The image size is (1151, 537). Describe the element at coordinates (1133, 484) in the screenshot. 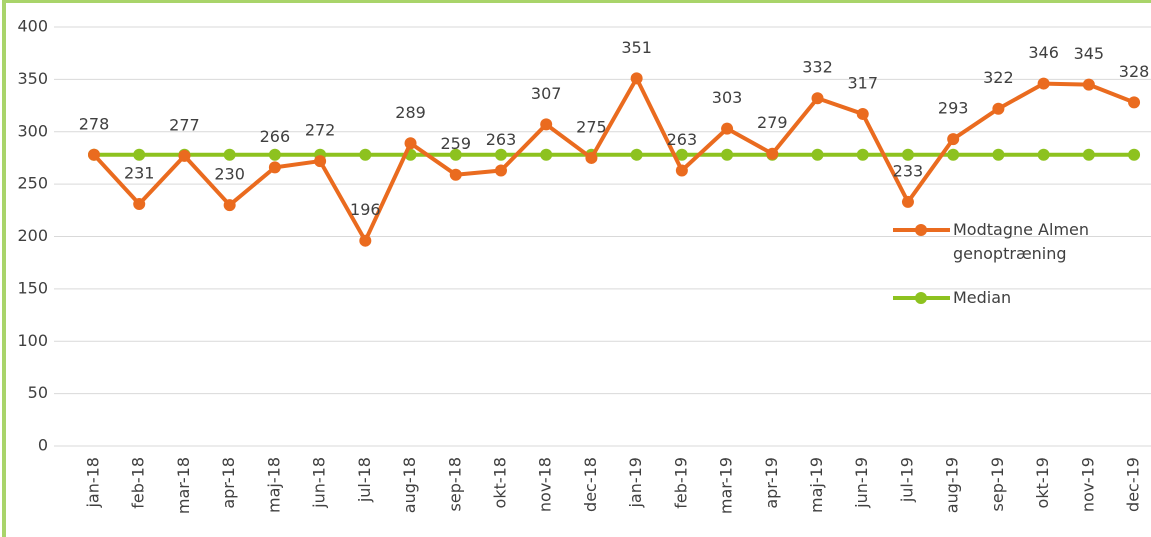

I see `x-tick-label: dec-19` at that location.